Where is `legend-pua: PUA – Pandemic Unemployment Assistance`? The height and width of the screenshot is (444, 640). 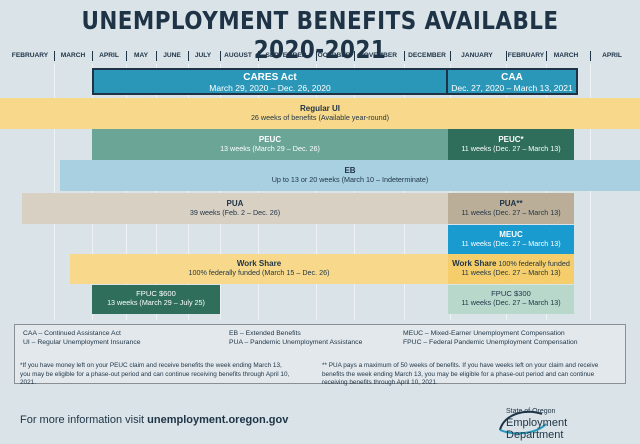
legend-pua: PUA – Pandemic Unemployment Assistance is located at coordinates (296, 342).